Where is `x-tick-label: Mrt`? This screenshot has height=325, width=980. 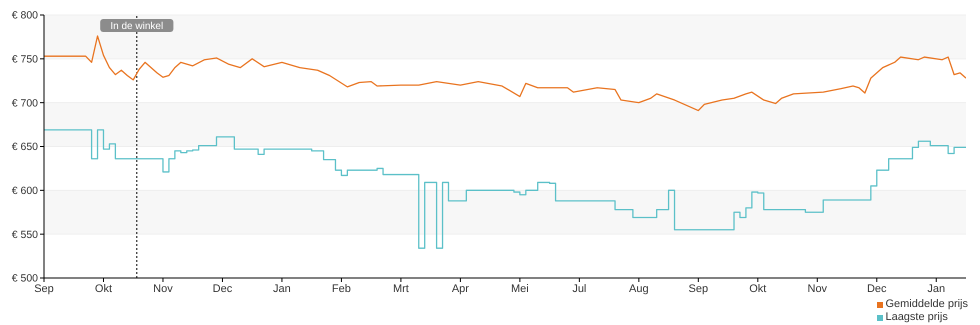
x-tick-label: Mrt is located at coordinates (400, 288).